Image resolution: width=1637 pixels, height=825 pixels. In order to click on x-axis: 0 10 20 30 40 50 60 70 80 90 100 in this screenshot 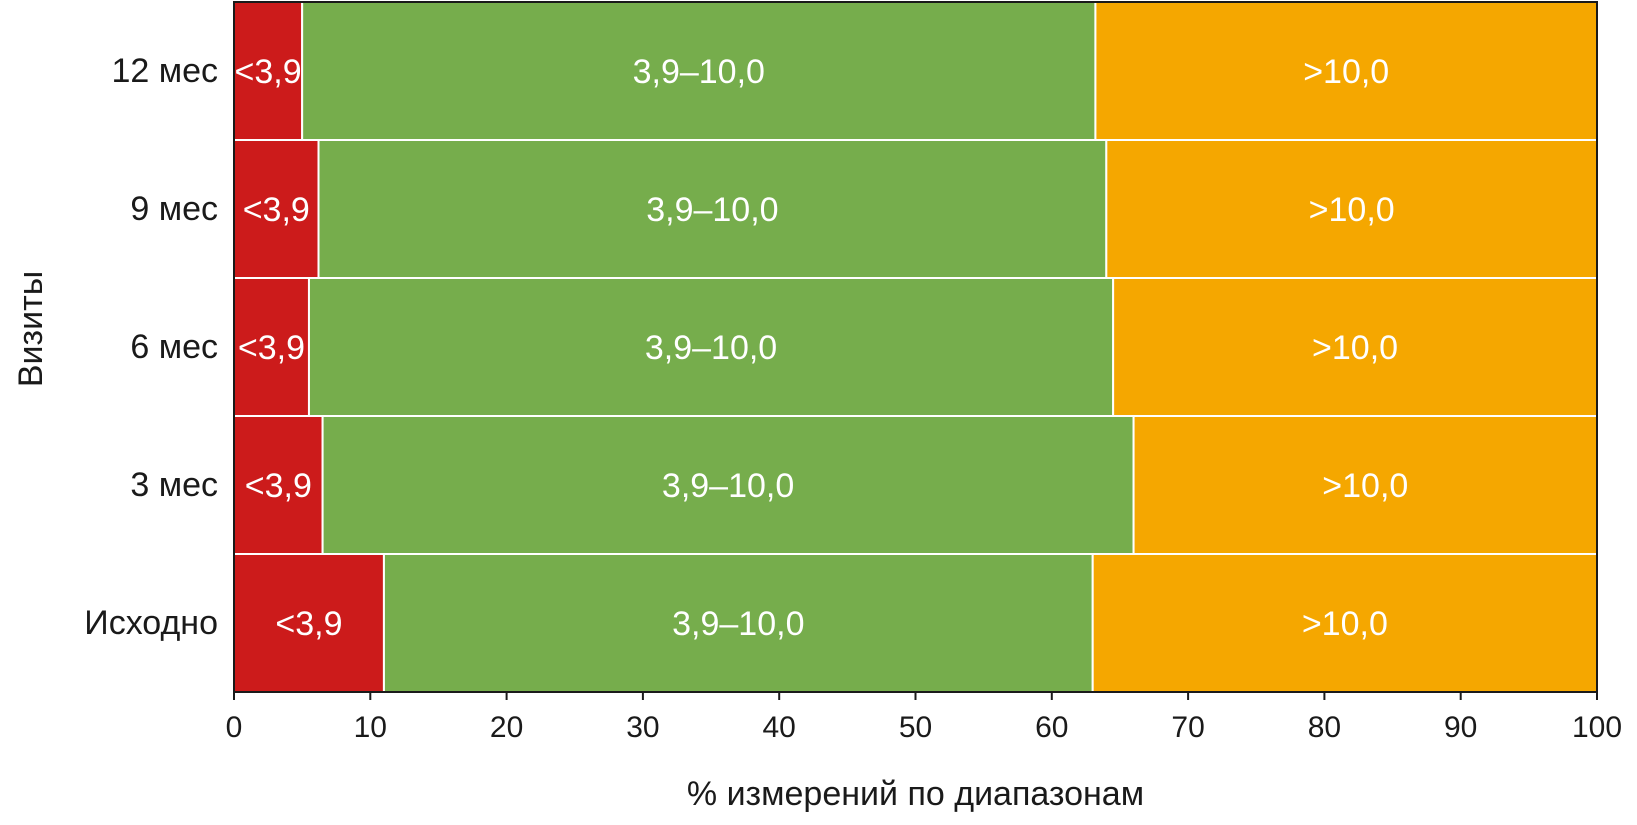, I will do `click(924, 718)`.